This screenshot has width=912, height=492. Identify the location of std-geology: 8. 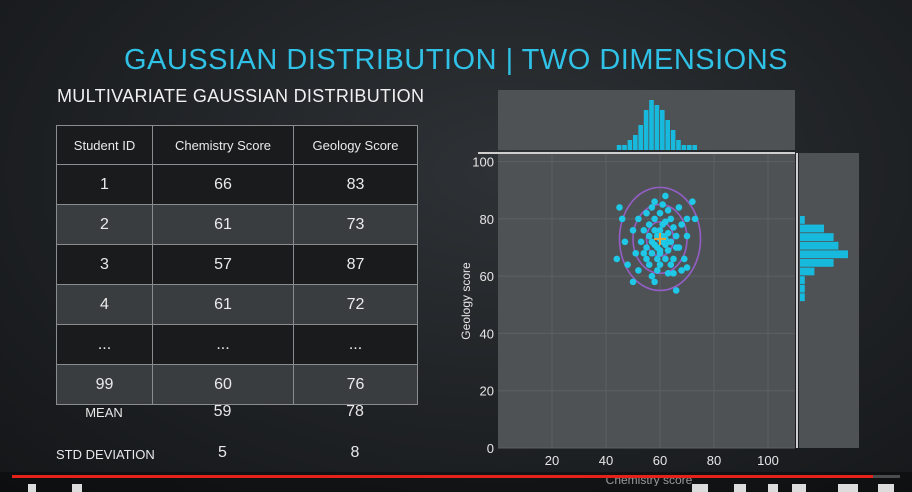
(355, 452).